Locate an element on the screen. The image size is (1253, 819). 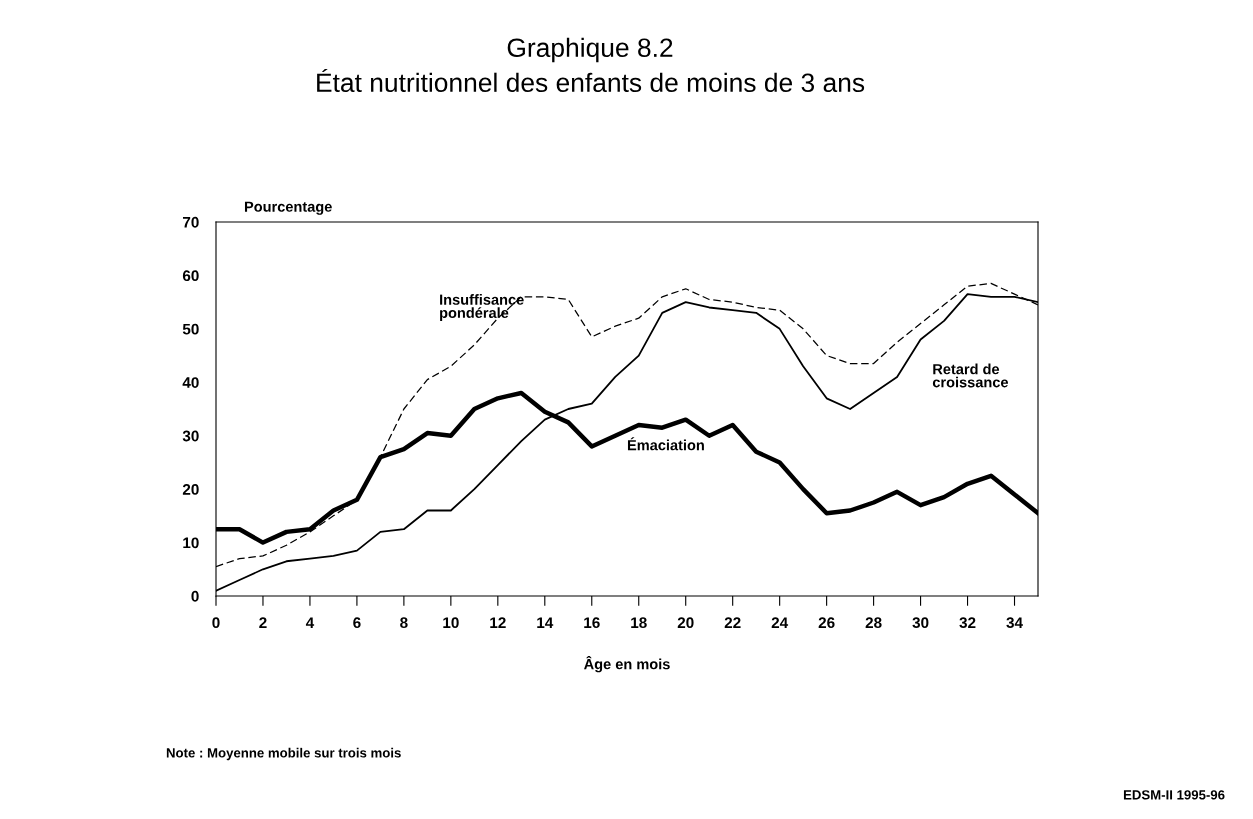
y-tick-label: 70 is located at coordinates (191, 222).